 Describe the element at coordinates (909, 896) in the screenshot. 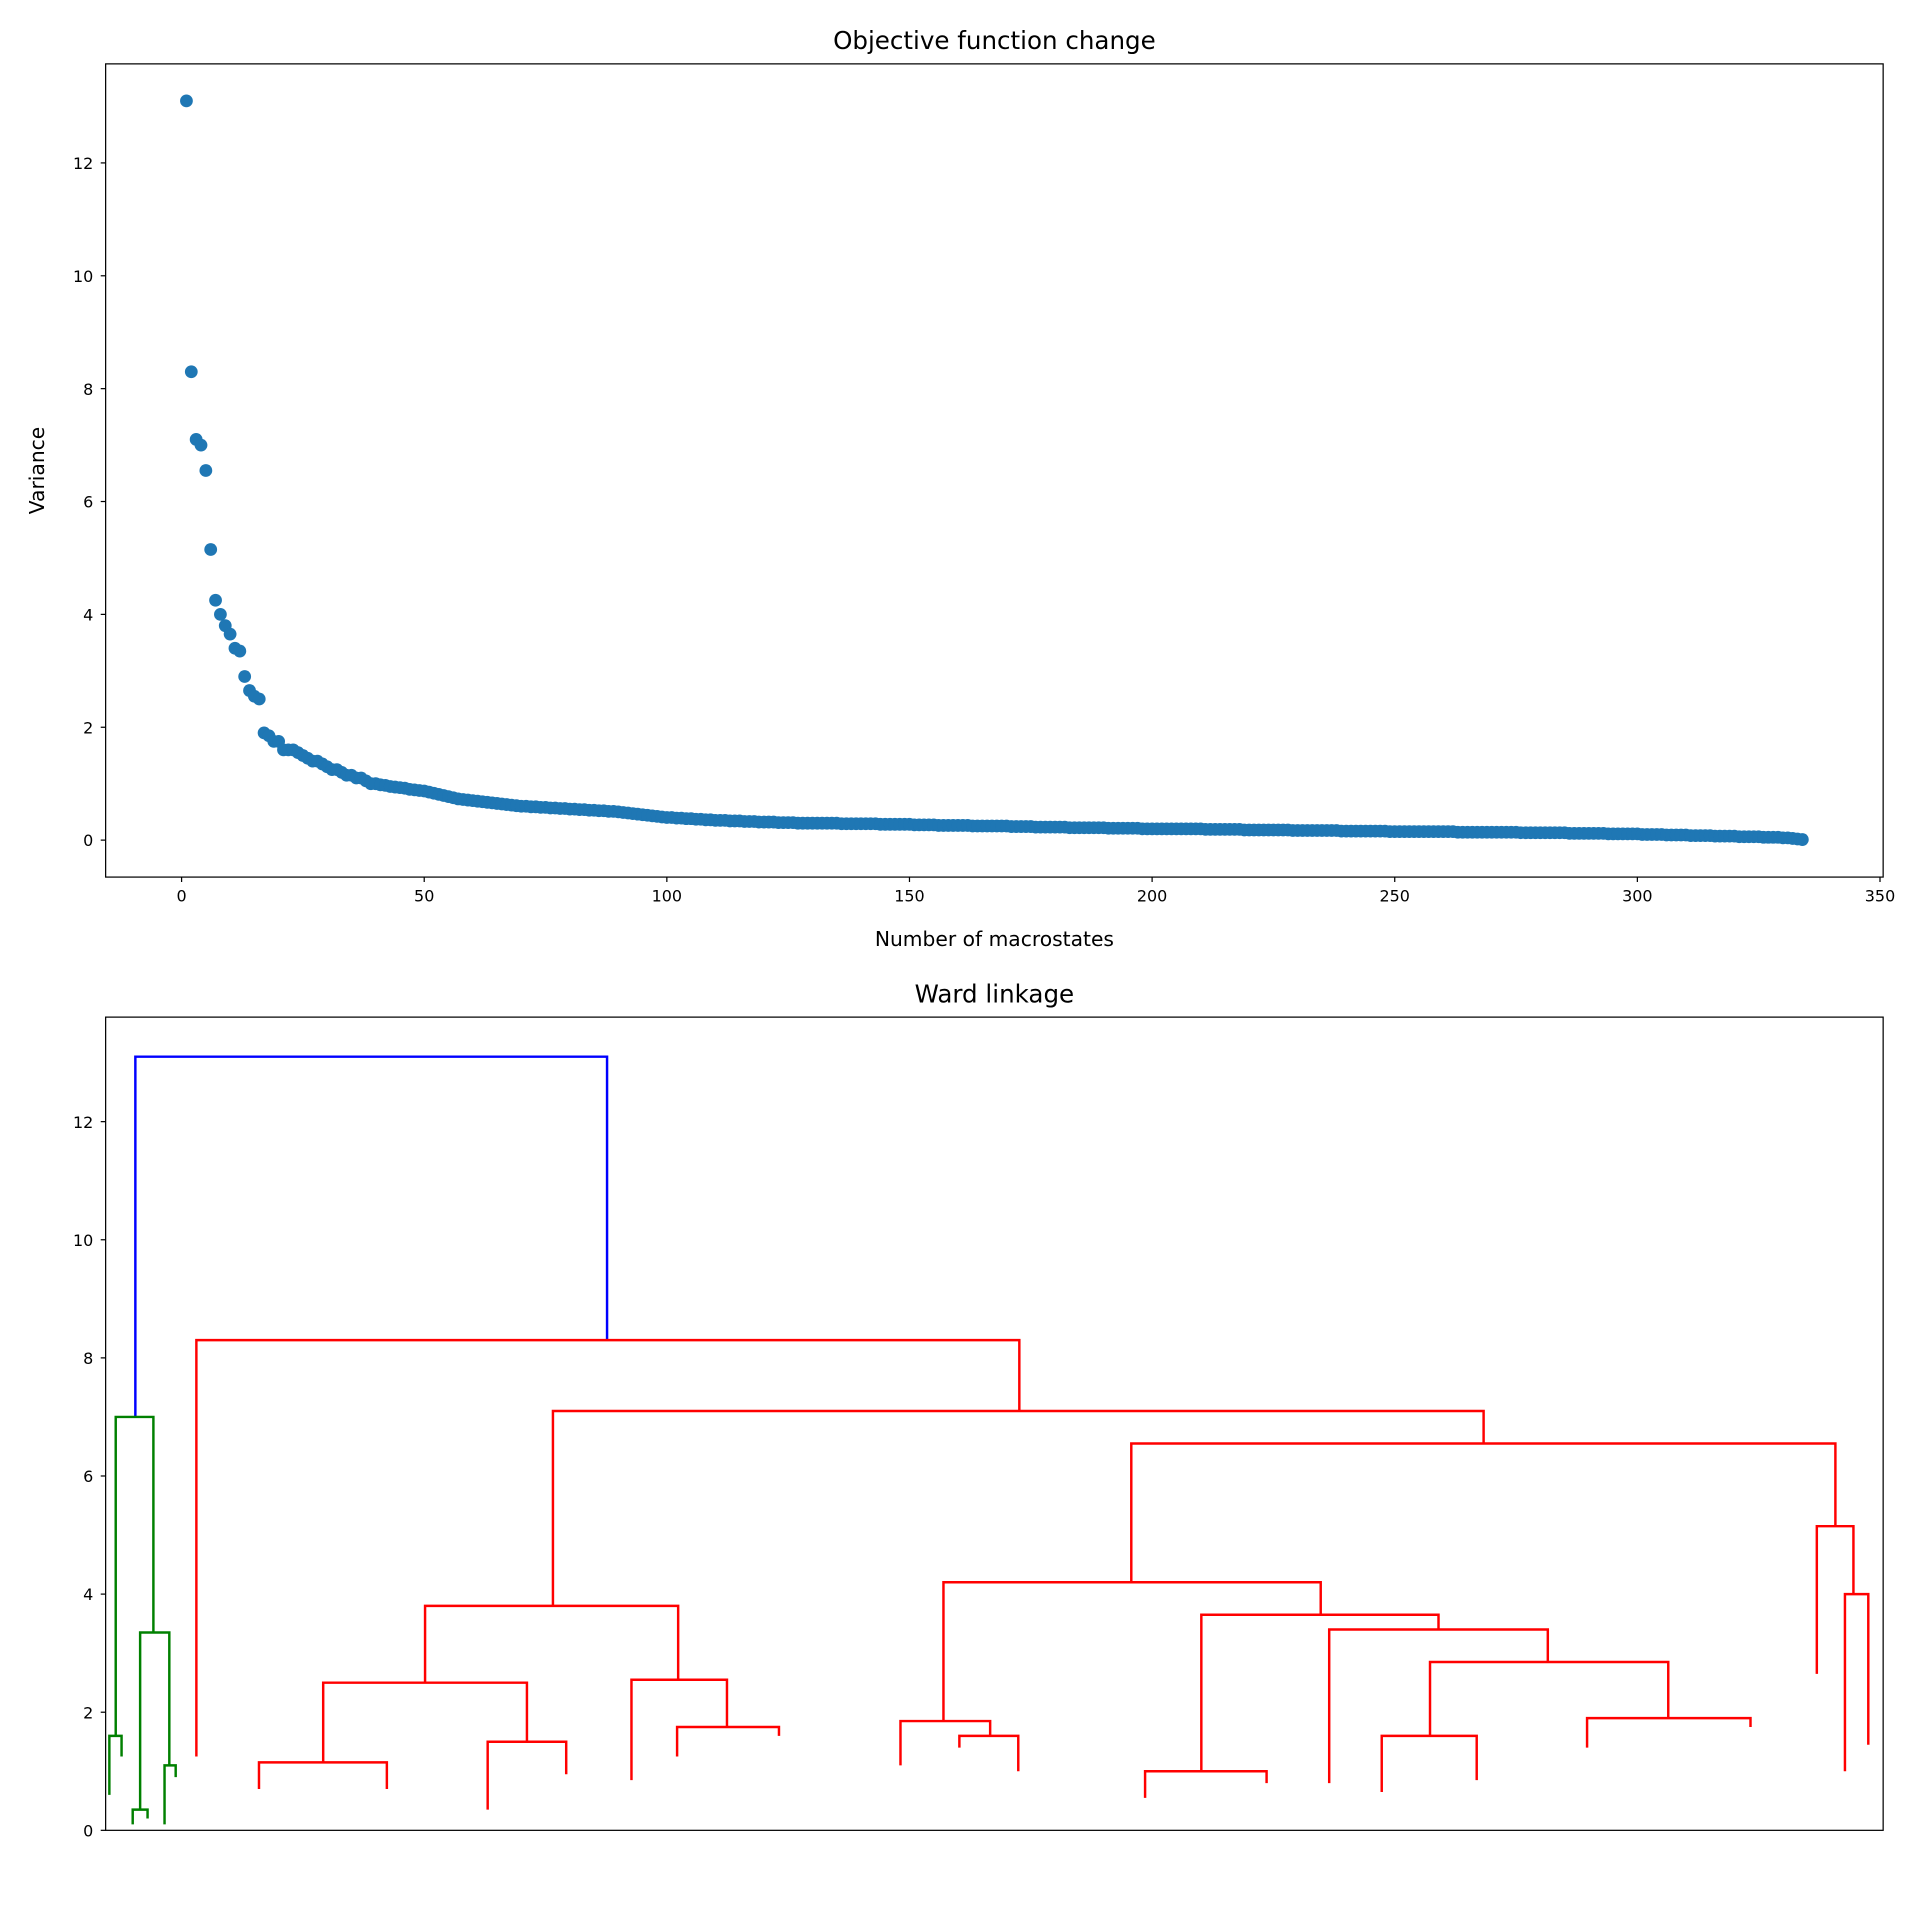

I see `x-tick-label: 150` at that location.